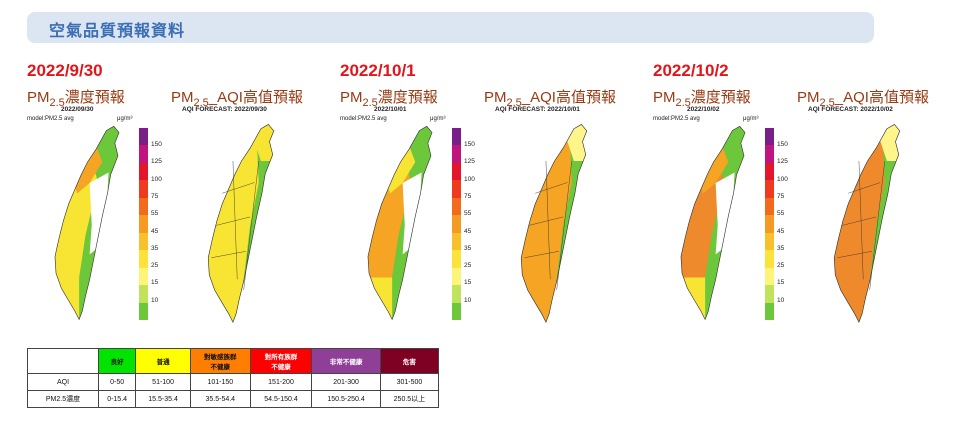  What do you see at coordinates (281, 361) in the screenshot?
I see `legend-header-unhealthy: 對所有族群 不健康` at bounding box center [281, 361].